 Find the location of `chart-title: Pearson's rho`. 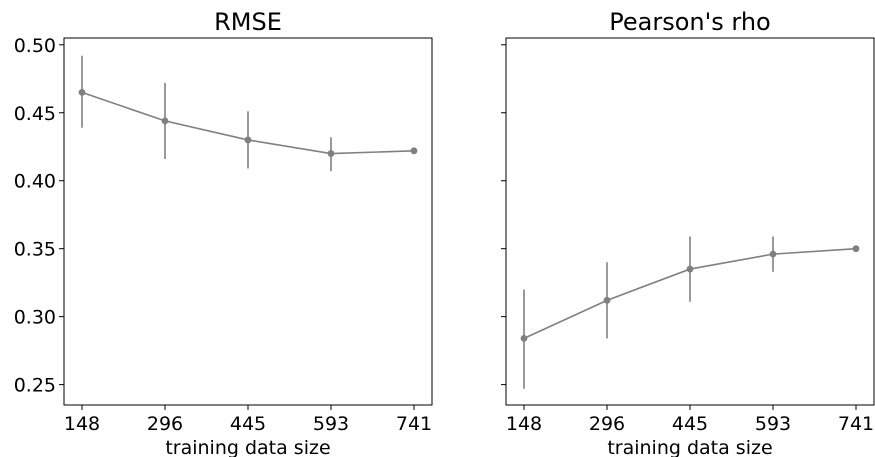

chart-title: Pearson's rho is located at coordinates (689, 22).